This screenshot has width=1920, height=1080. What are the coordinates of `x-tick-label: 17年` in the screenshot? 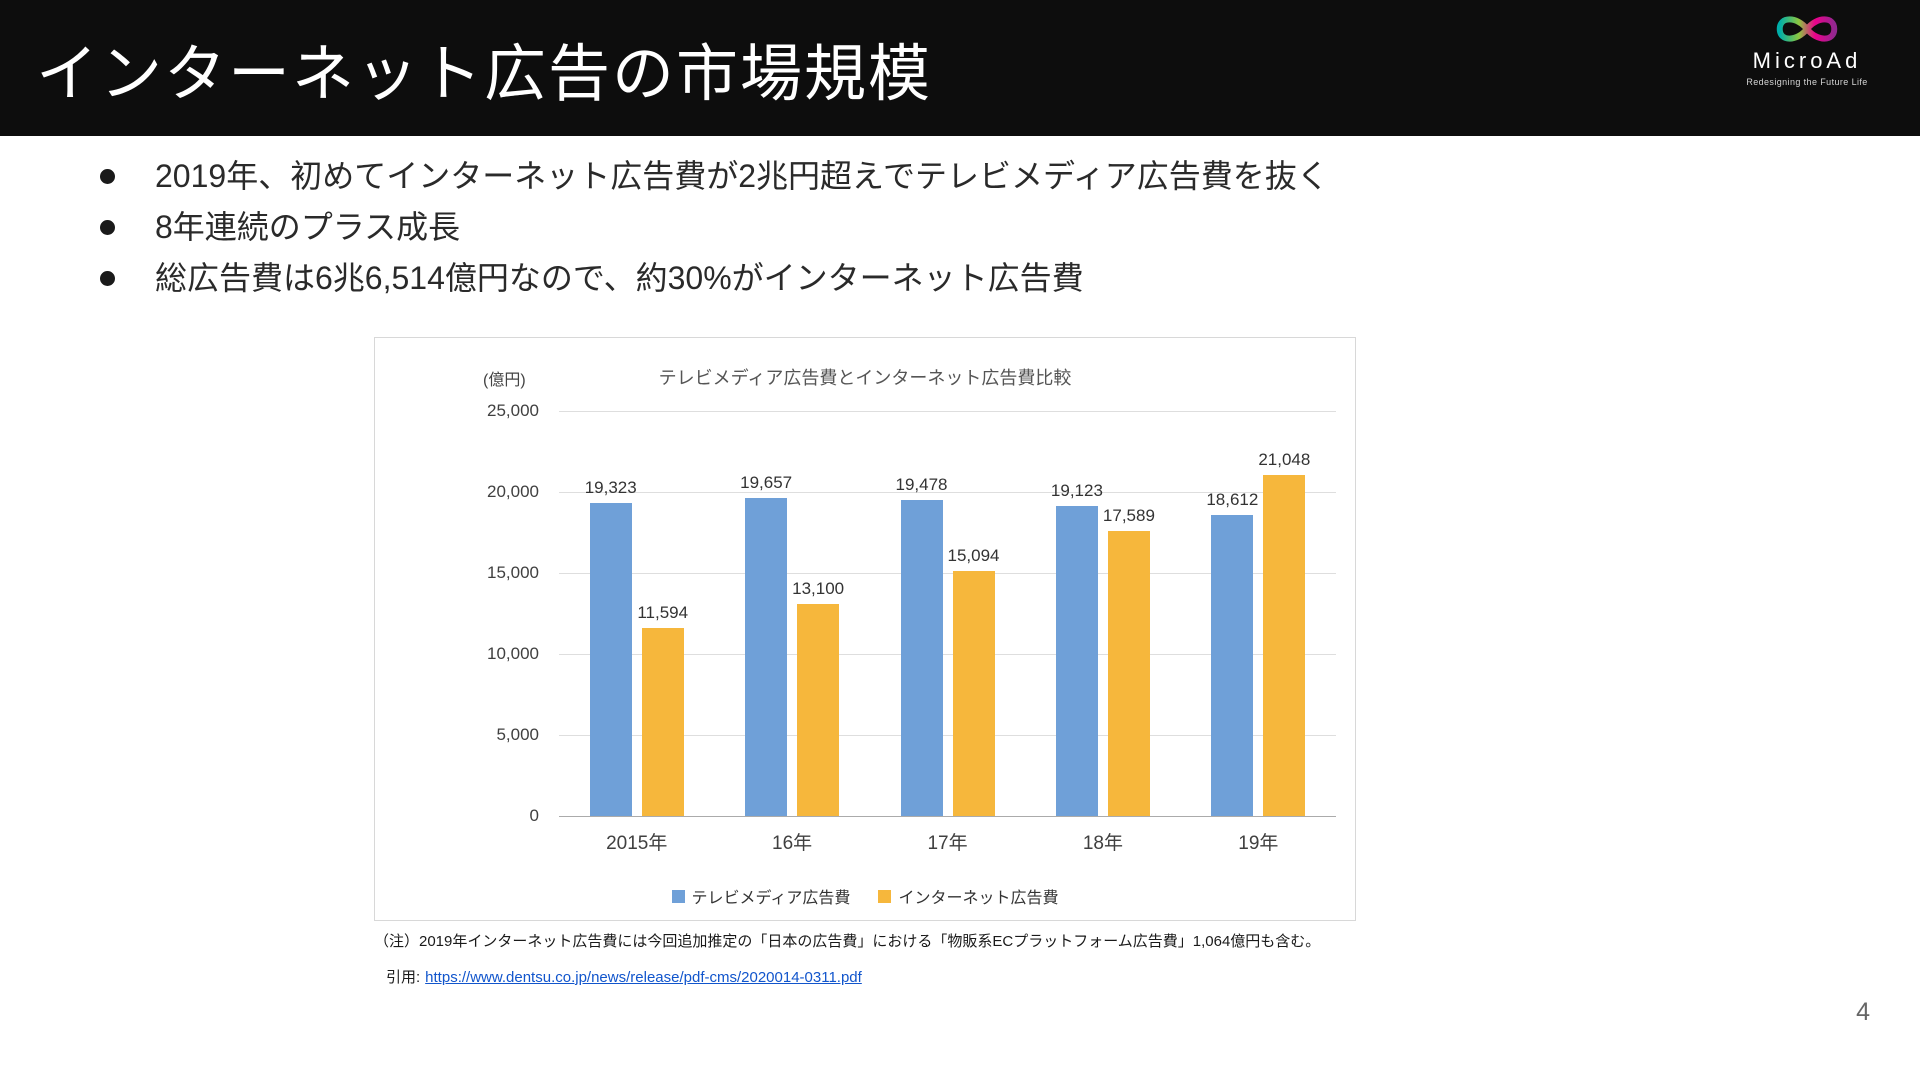 It's located at (947, 843).